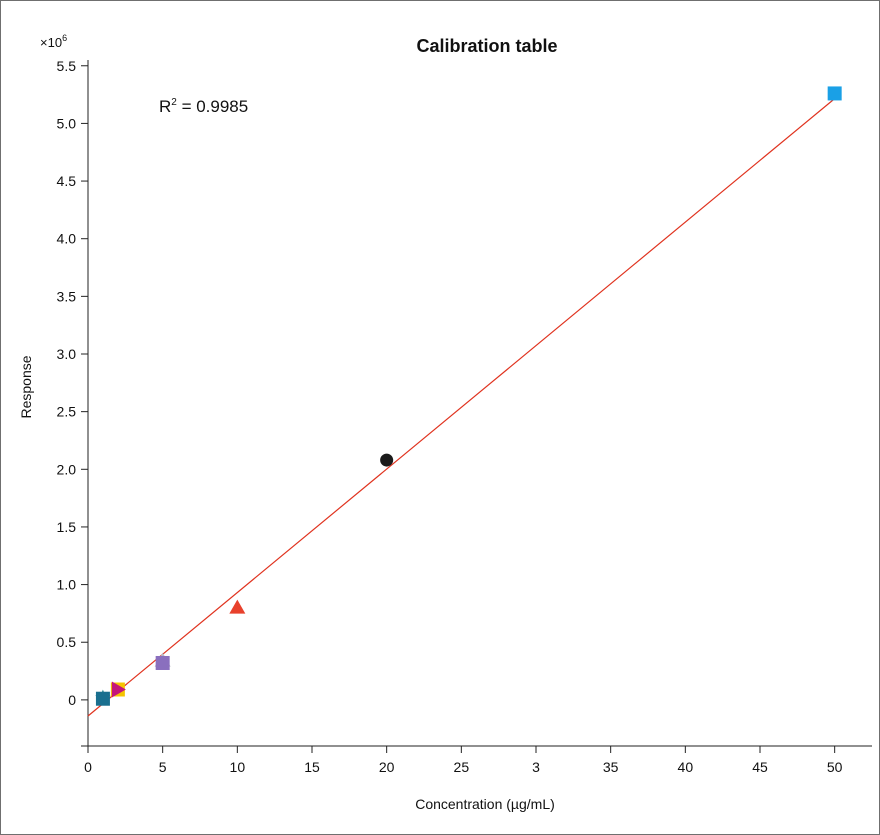  I want to click on y-multiplier: ×10⁶, so click(53, 41).